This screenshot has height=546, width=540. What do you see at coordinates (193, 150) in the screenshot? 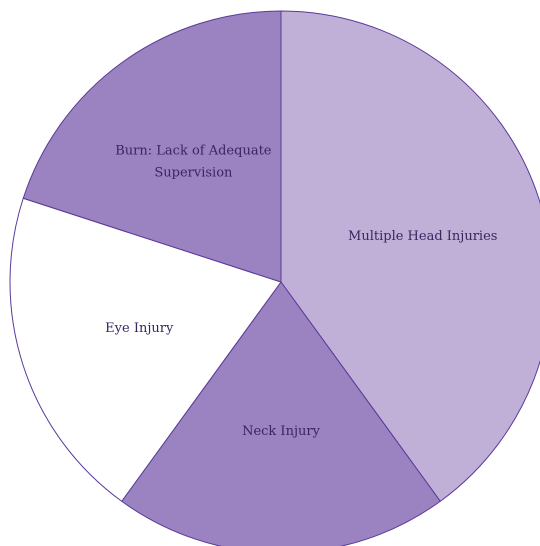
I see `pie-label-line: Burn: Lack of Adequate` at bounding box center [193, 150].